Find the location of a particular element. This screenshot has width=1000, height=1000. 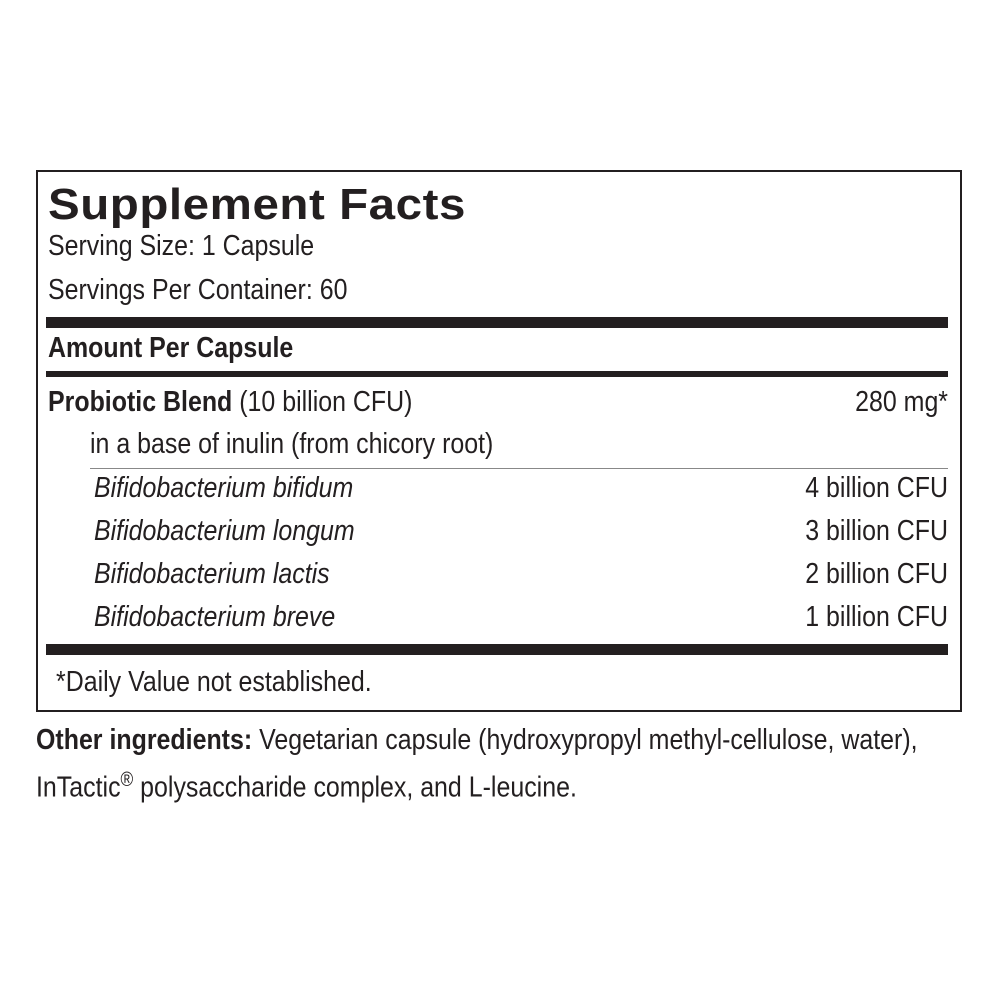

medium-divider is located at coordinates (497, 374).